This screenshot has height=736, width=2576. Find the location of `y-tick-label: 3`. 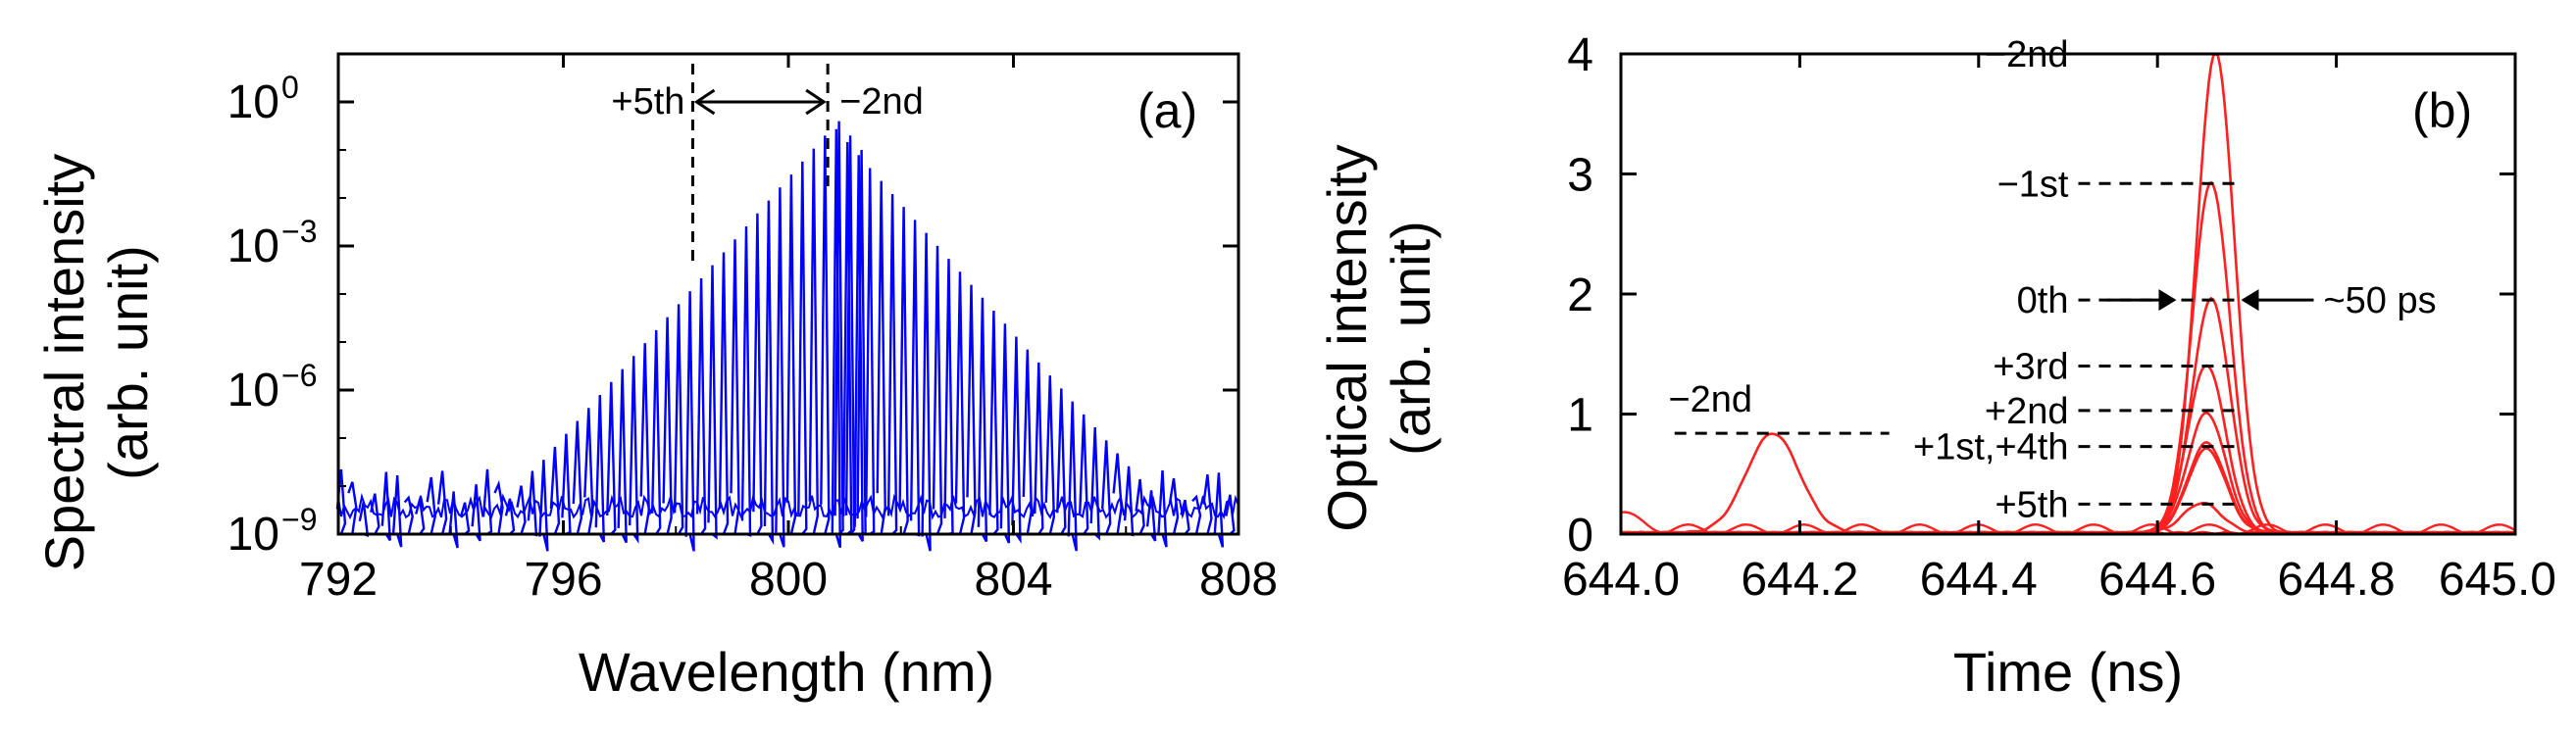

y-tick-label: 3 is located at coordinates (1580, 176).